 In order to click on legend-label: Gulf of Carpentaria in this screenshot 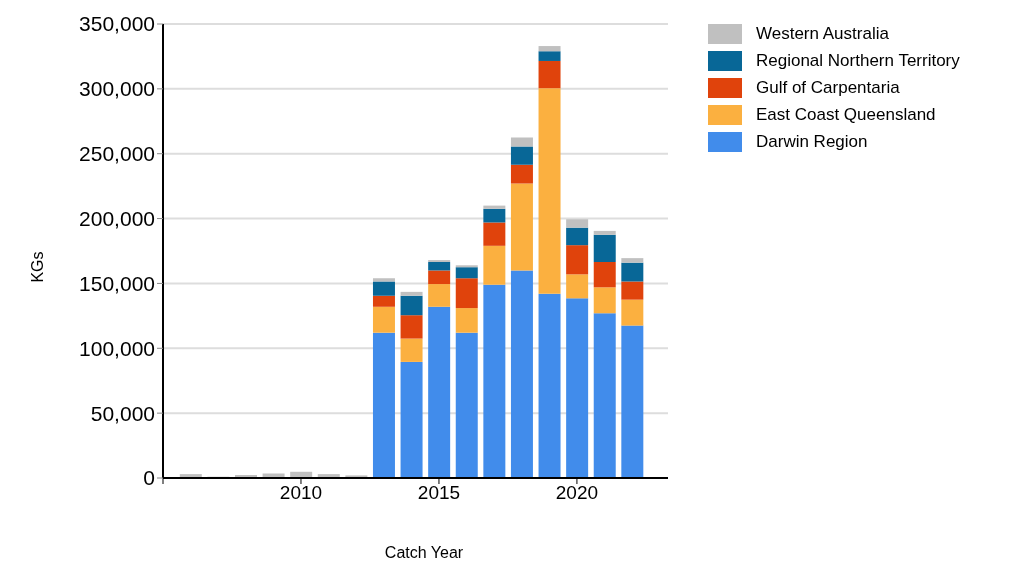, I will do `click(828, 87)`.